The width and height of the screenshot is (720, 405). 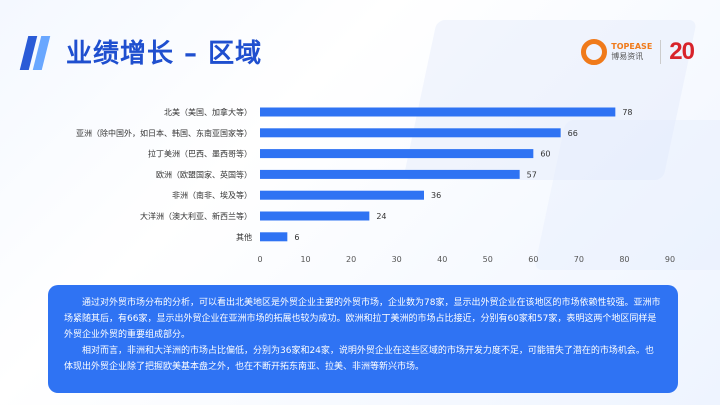 I want to click on data-label: 6, so click(x=296, y=237).